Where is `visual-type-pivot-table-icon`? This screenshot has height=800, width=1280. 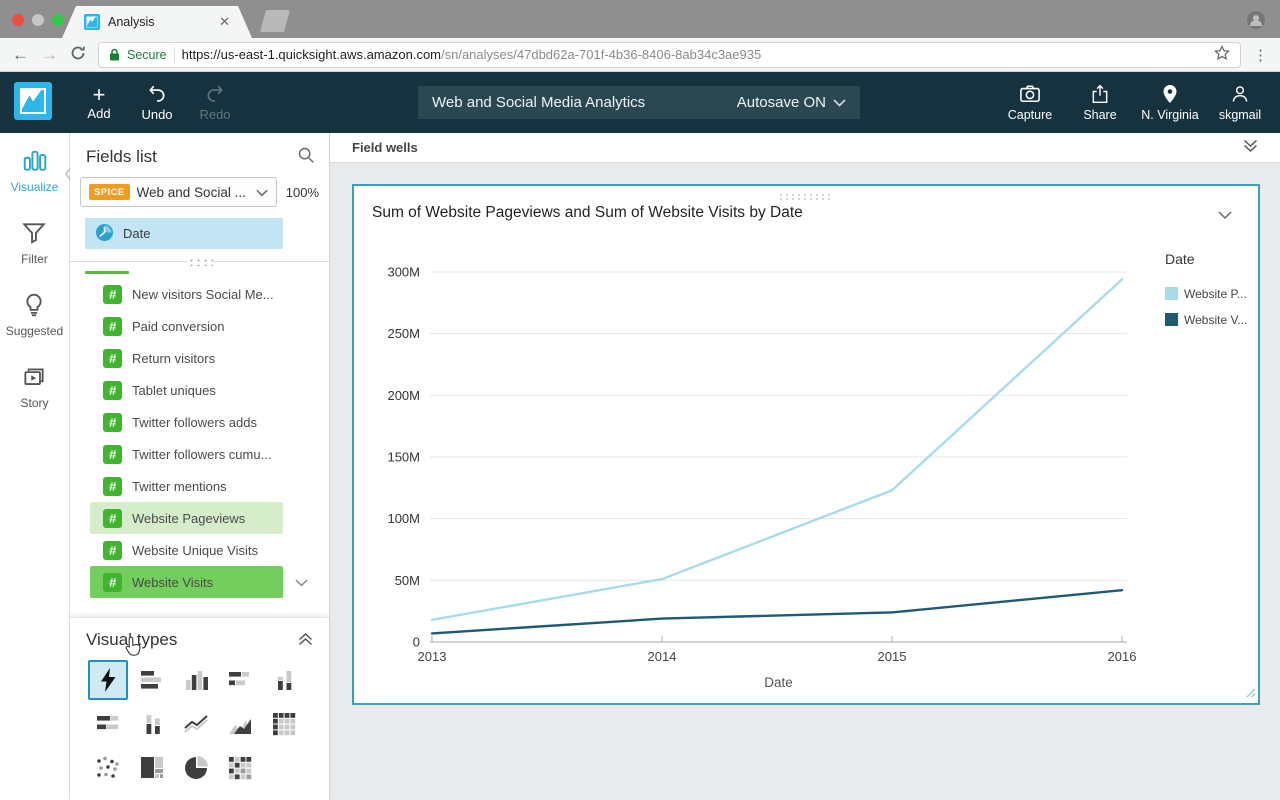 visual-type-pivot-table-icon is located at coordinates (284, 724).